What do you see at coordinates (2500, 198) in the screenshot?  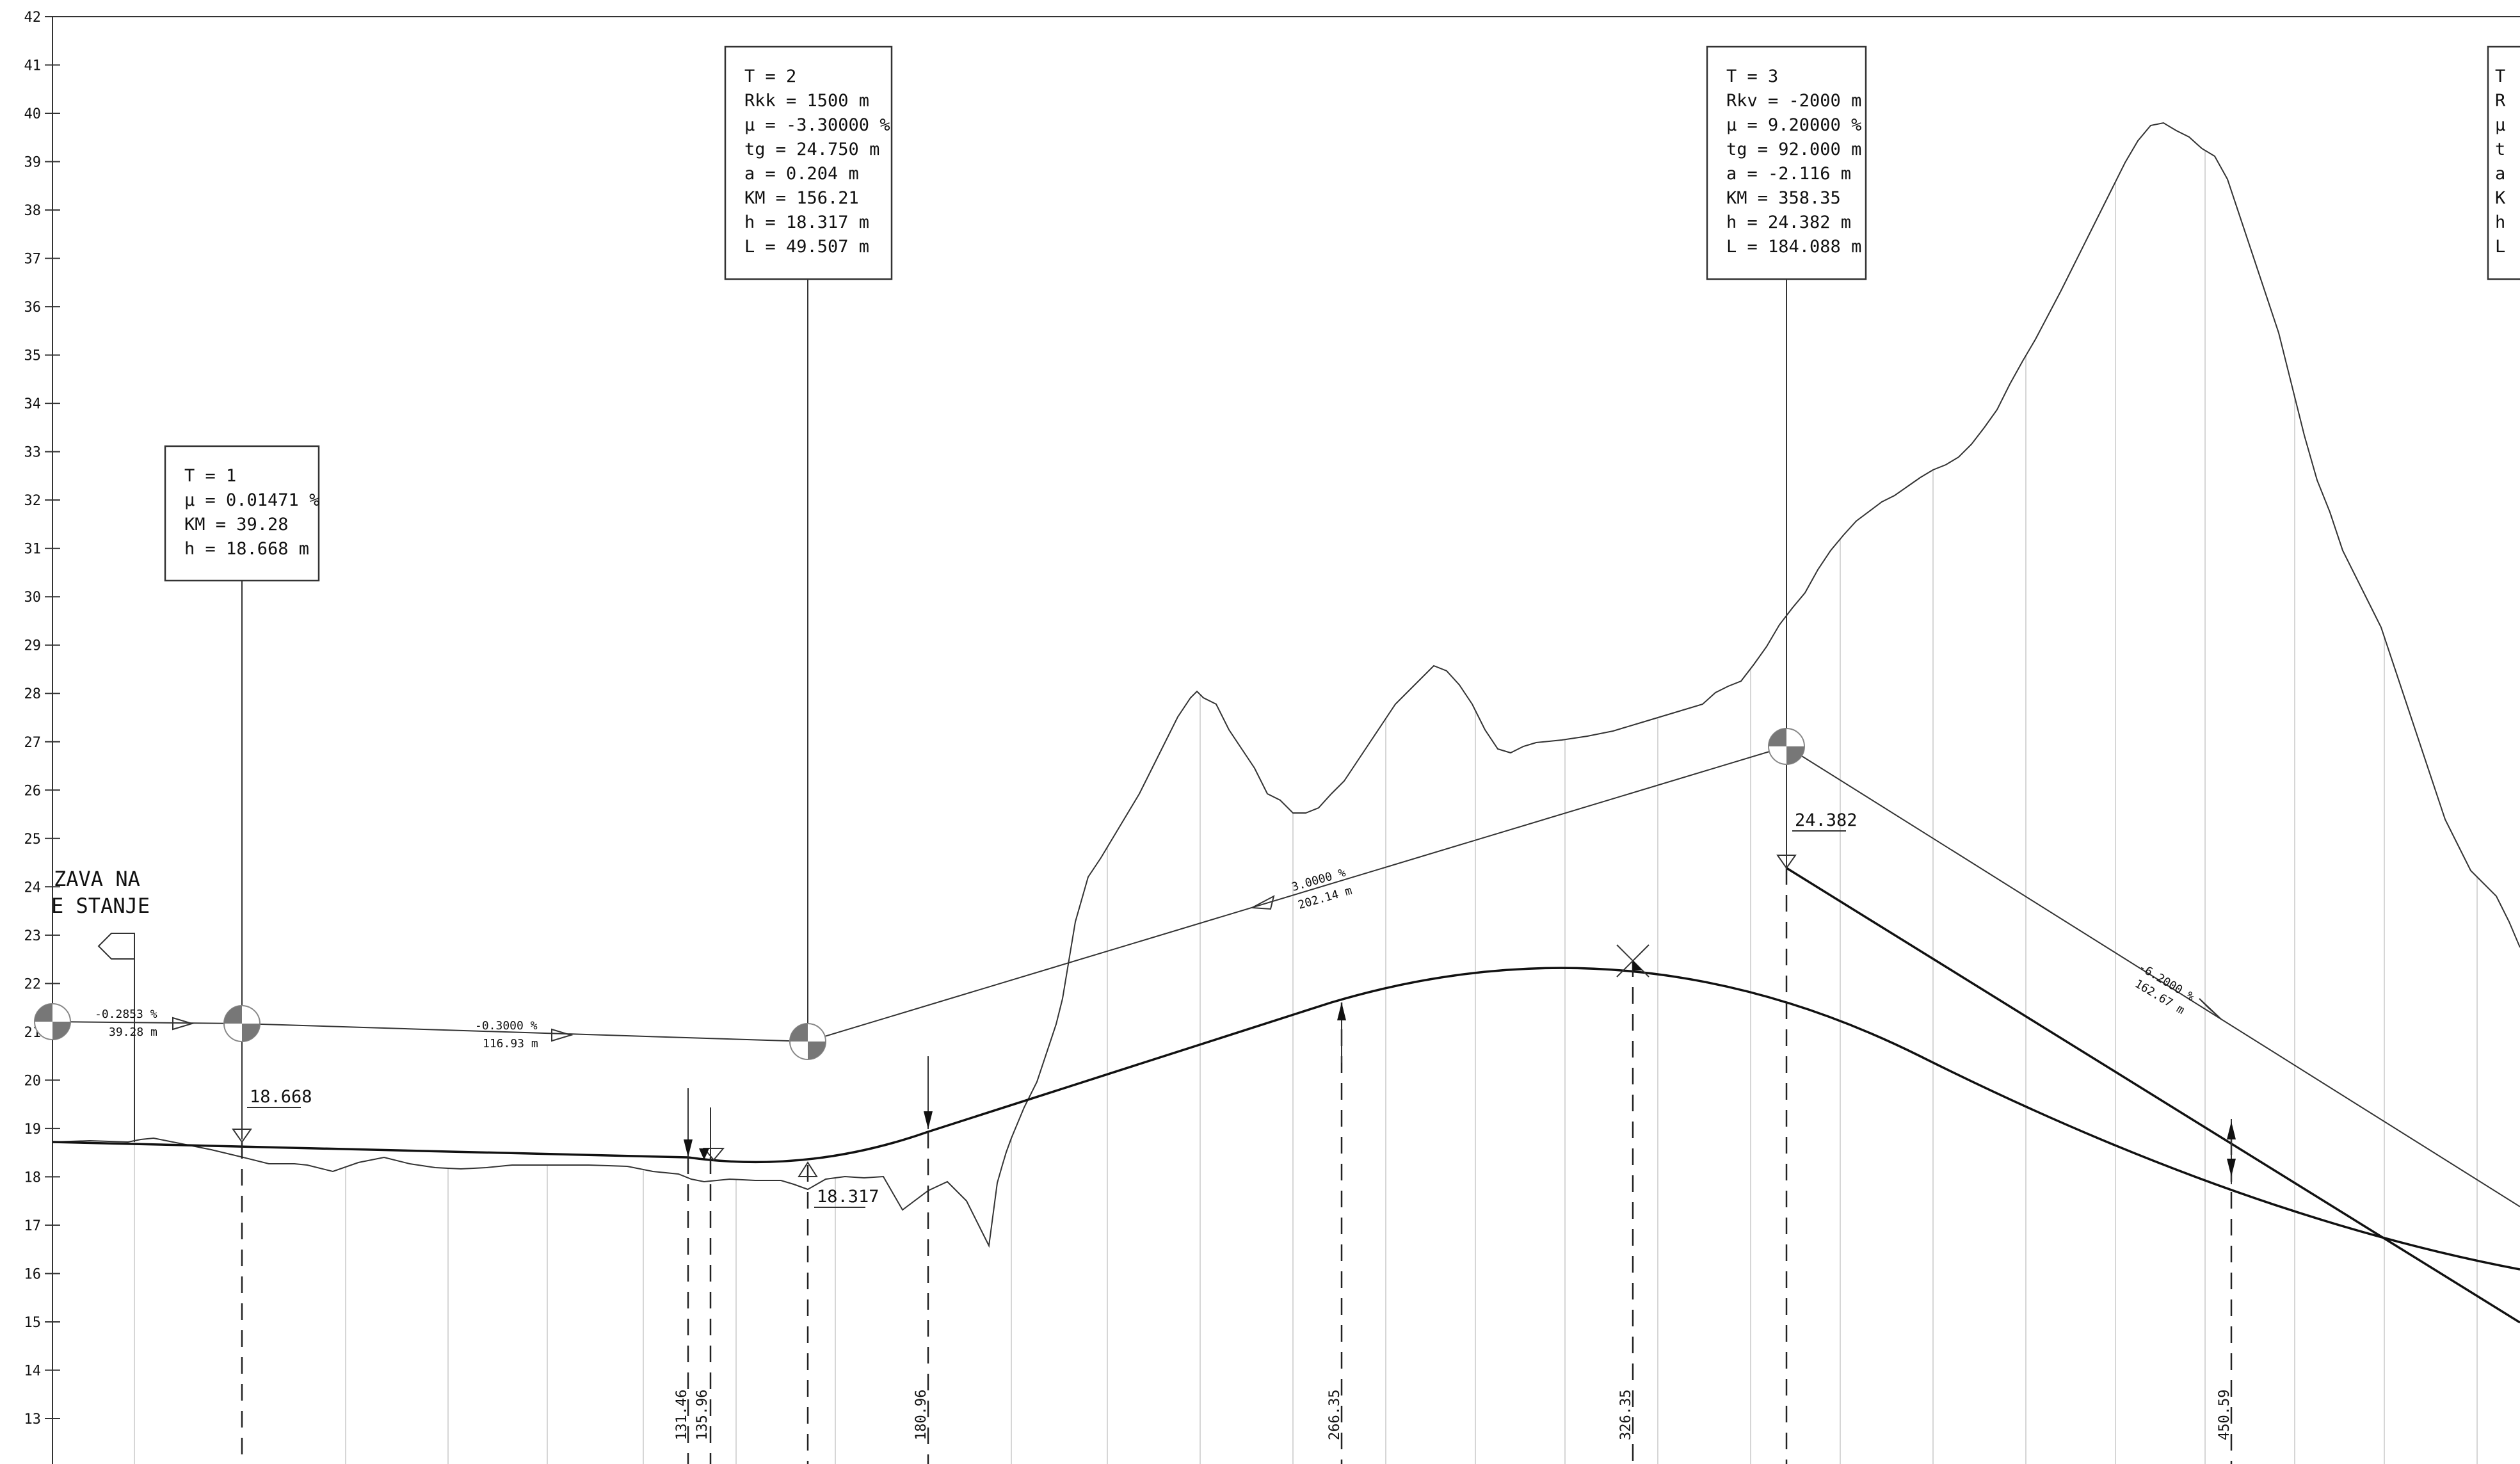 I see `tangent-box-line: K` at bounding box center [2500, 198].